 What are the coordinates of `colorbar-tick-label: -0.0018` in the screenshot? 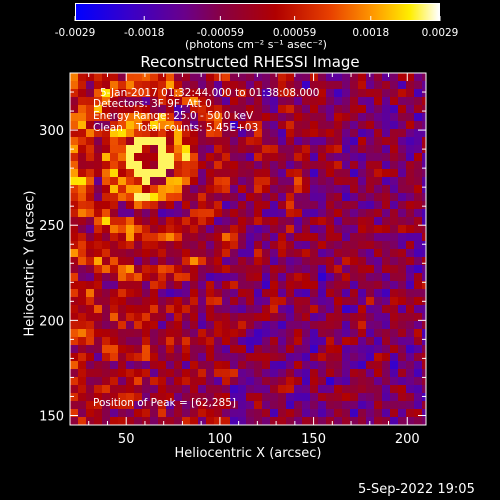 It's located at (144, 33).